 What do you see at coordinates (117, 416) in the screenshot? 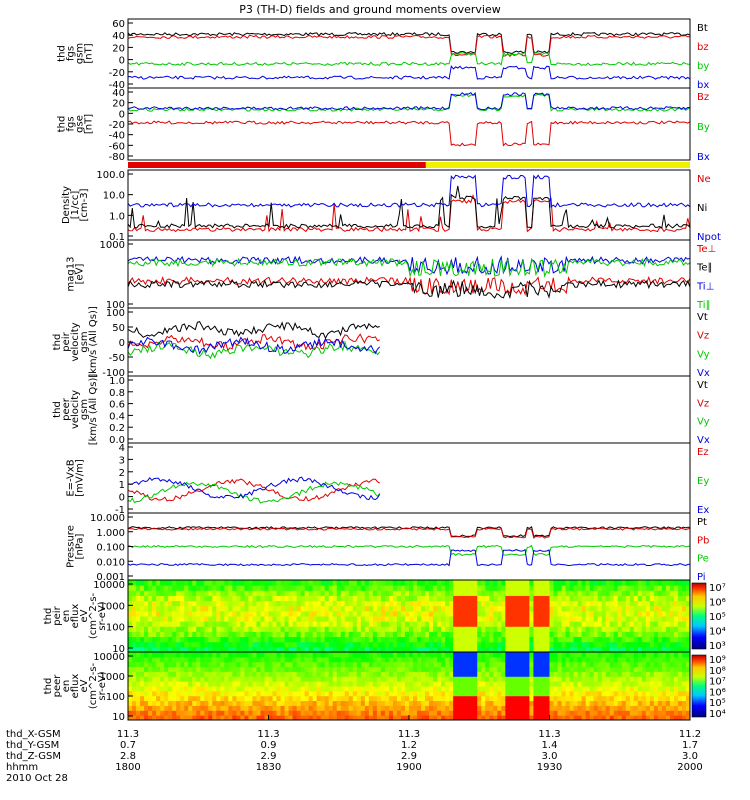
I see `y-tick-label: 0.4` at bounding box center [117, 416].